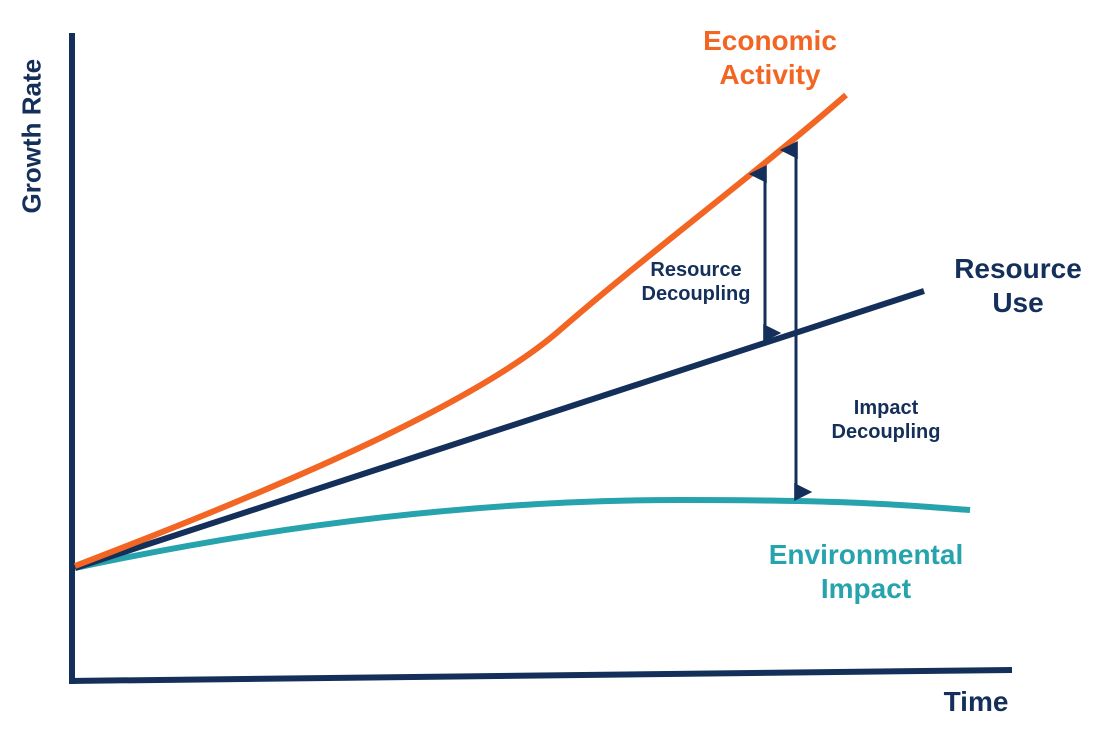  What do you see at coordinates (866, 572) in the screenshot?
I see `environmental-impact-label: Environmental Impact` at bounding box center [866, 572].